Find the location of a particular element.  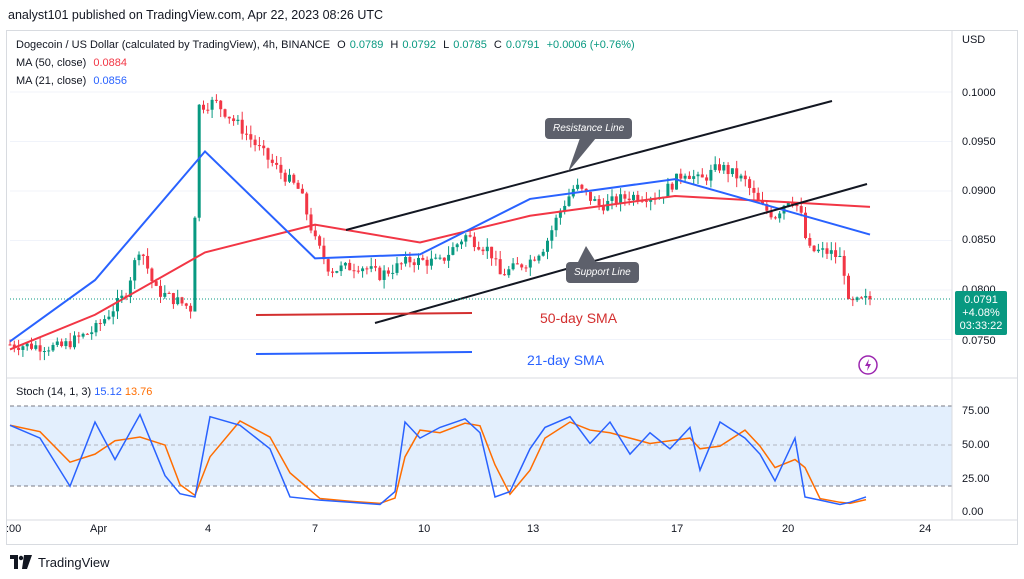

stoch-legend: Stoch (14, 1, 3) 15.12 13.76 is located at coordinates (84, 392).